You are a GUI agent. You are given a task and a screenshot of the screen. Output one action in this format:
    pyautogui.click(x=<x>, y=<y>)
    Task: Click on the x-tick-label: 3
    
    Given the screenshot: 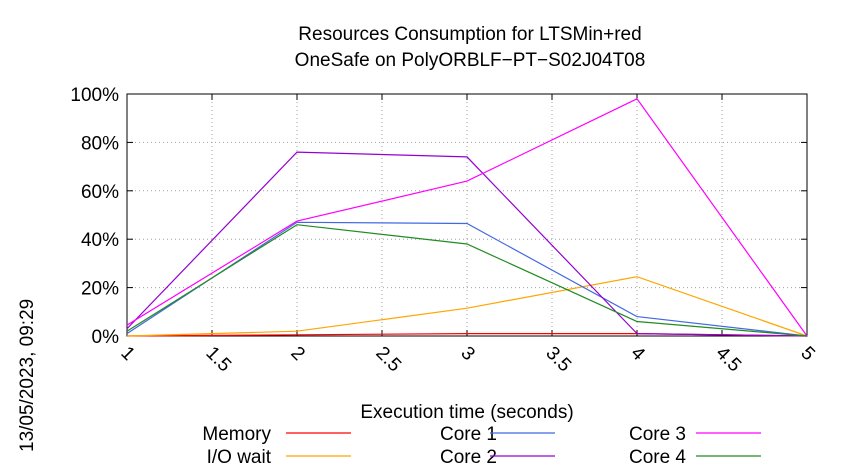 What is the action you would take?
    pyautogui.click(x=467, y=354)
    